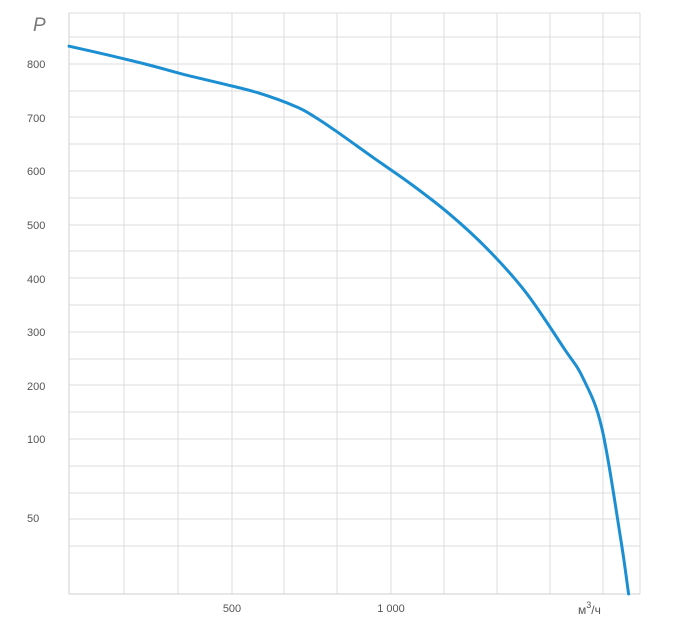 The width and height of the screenshot is (683, 633). I want to click on y-tick-label: 700, so click(36, 119).